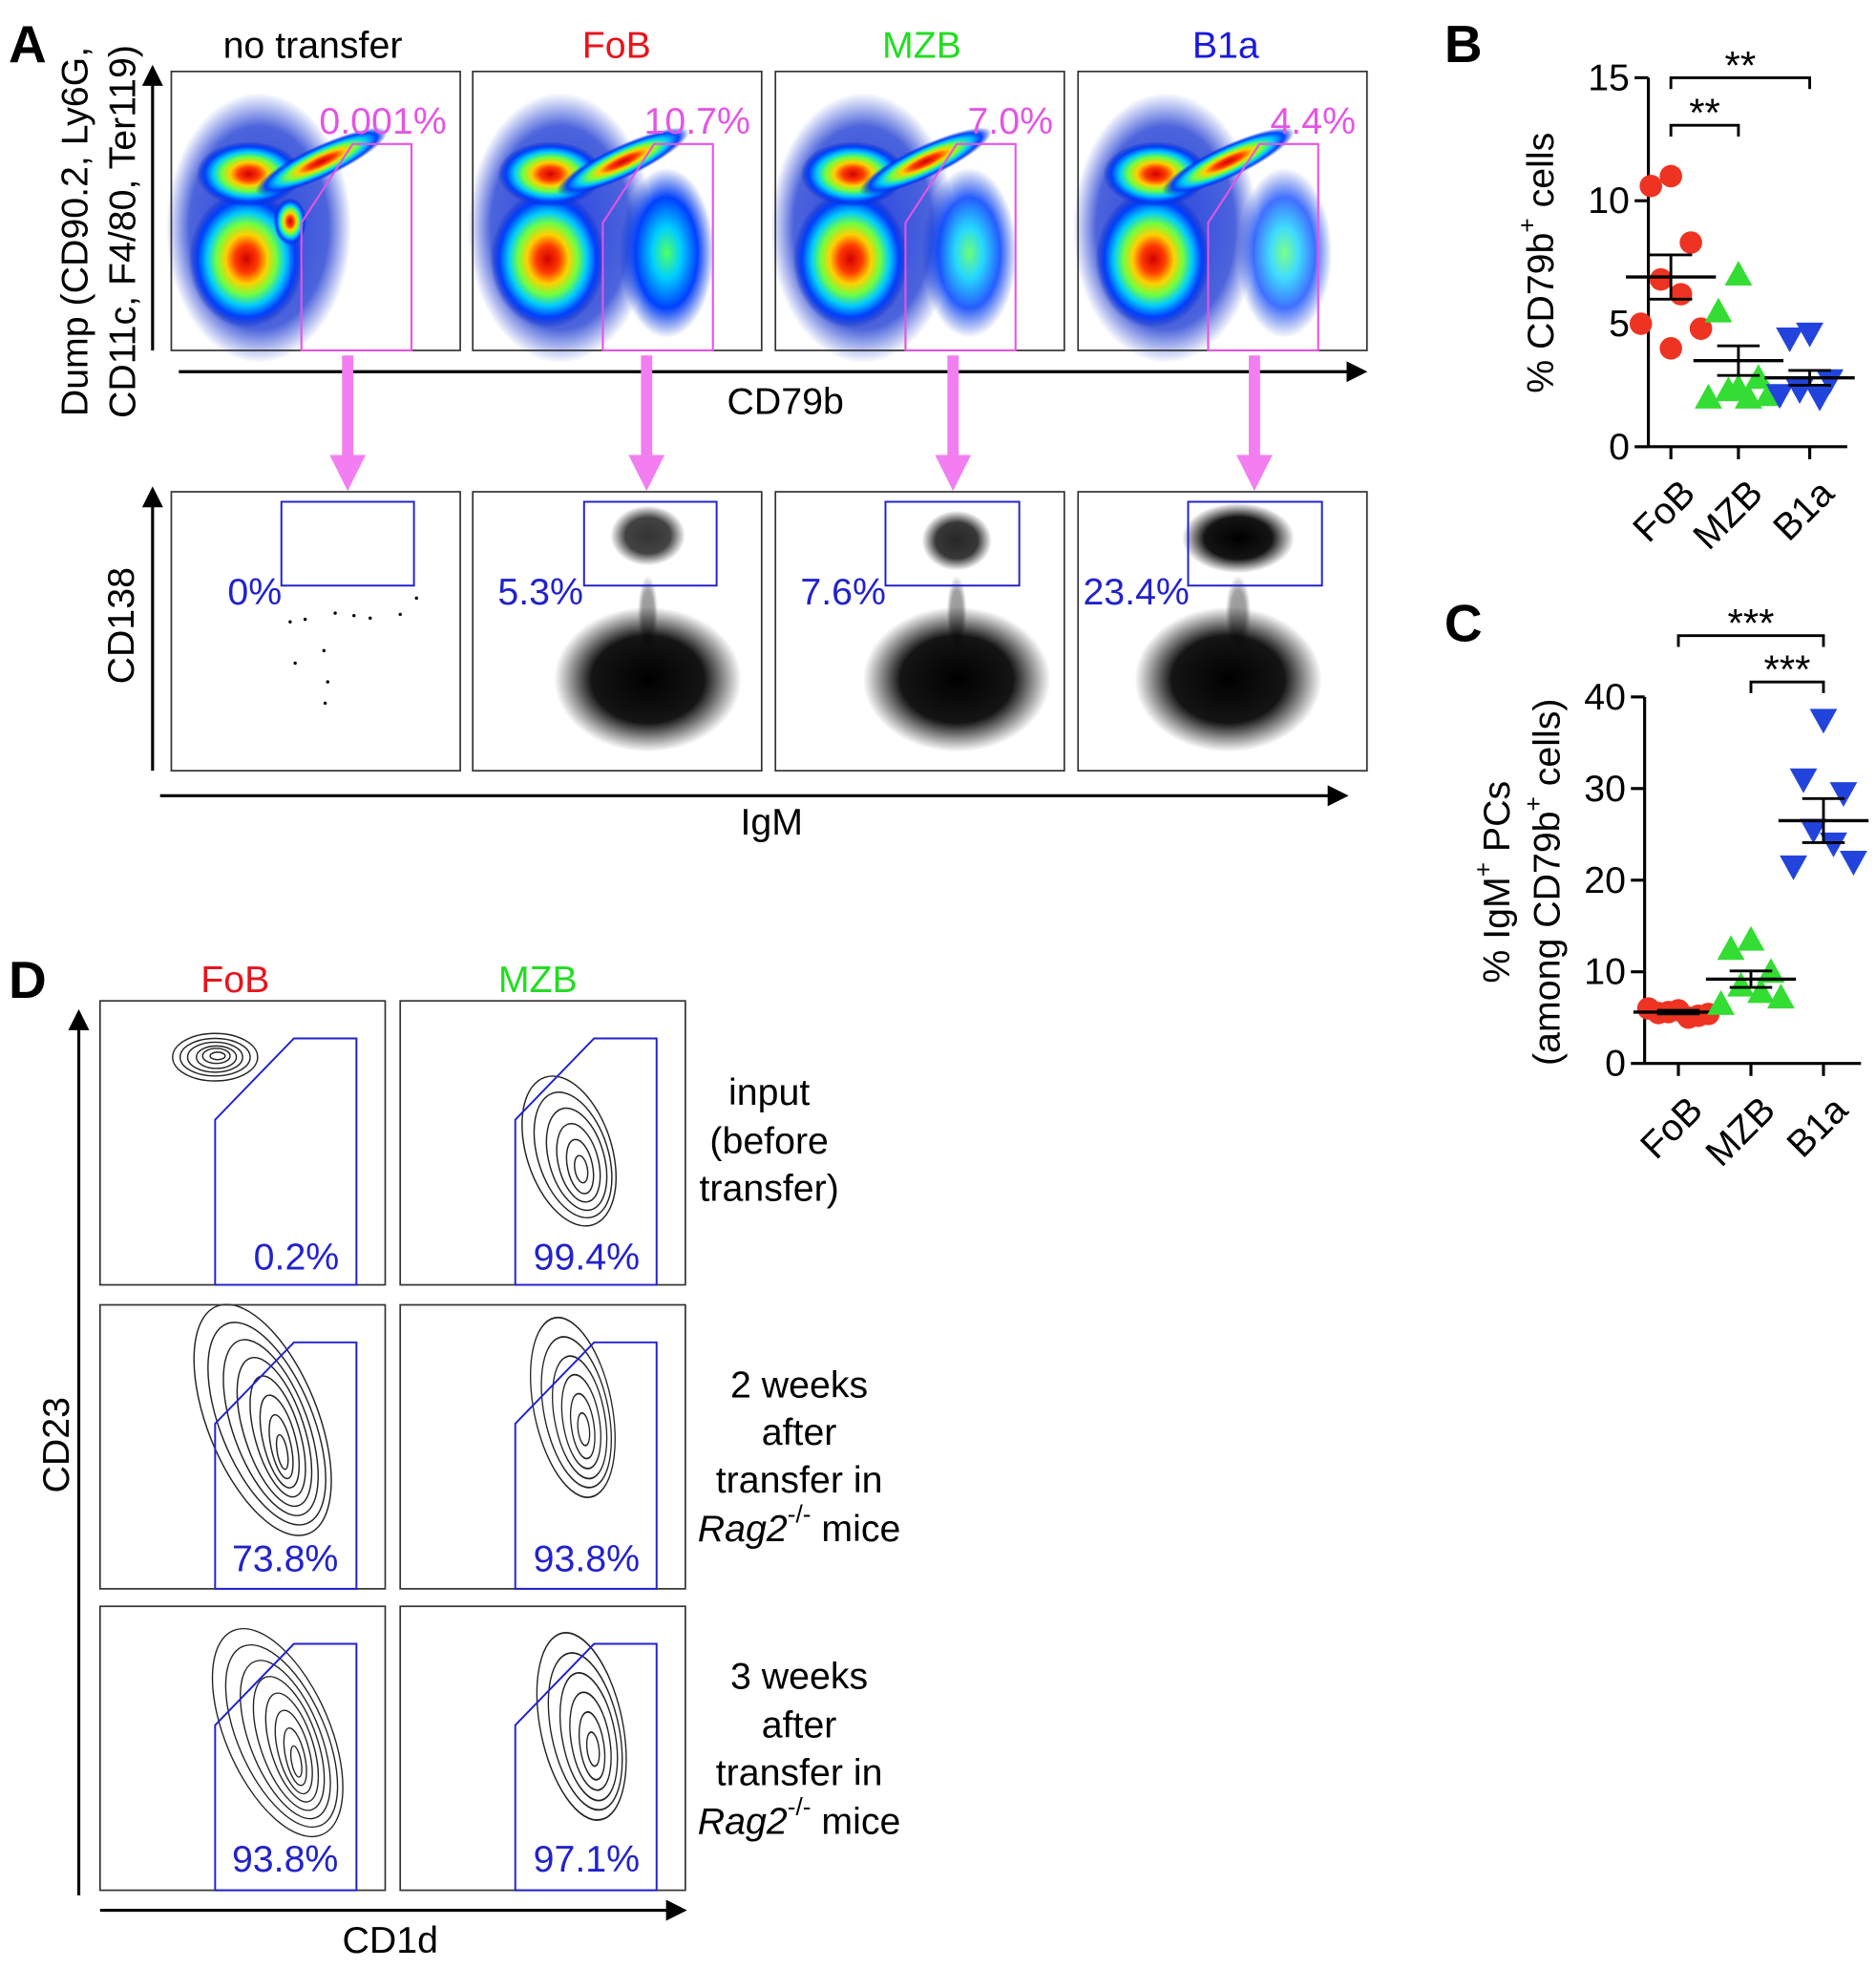  I want to click on gate-percent: 7.6%, so click(843, 592).